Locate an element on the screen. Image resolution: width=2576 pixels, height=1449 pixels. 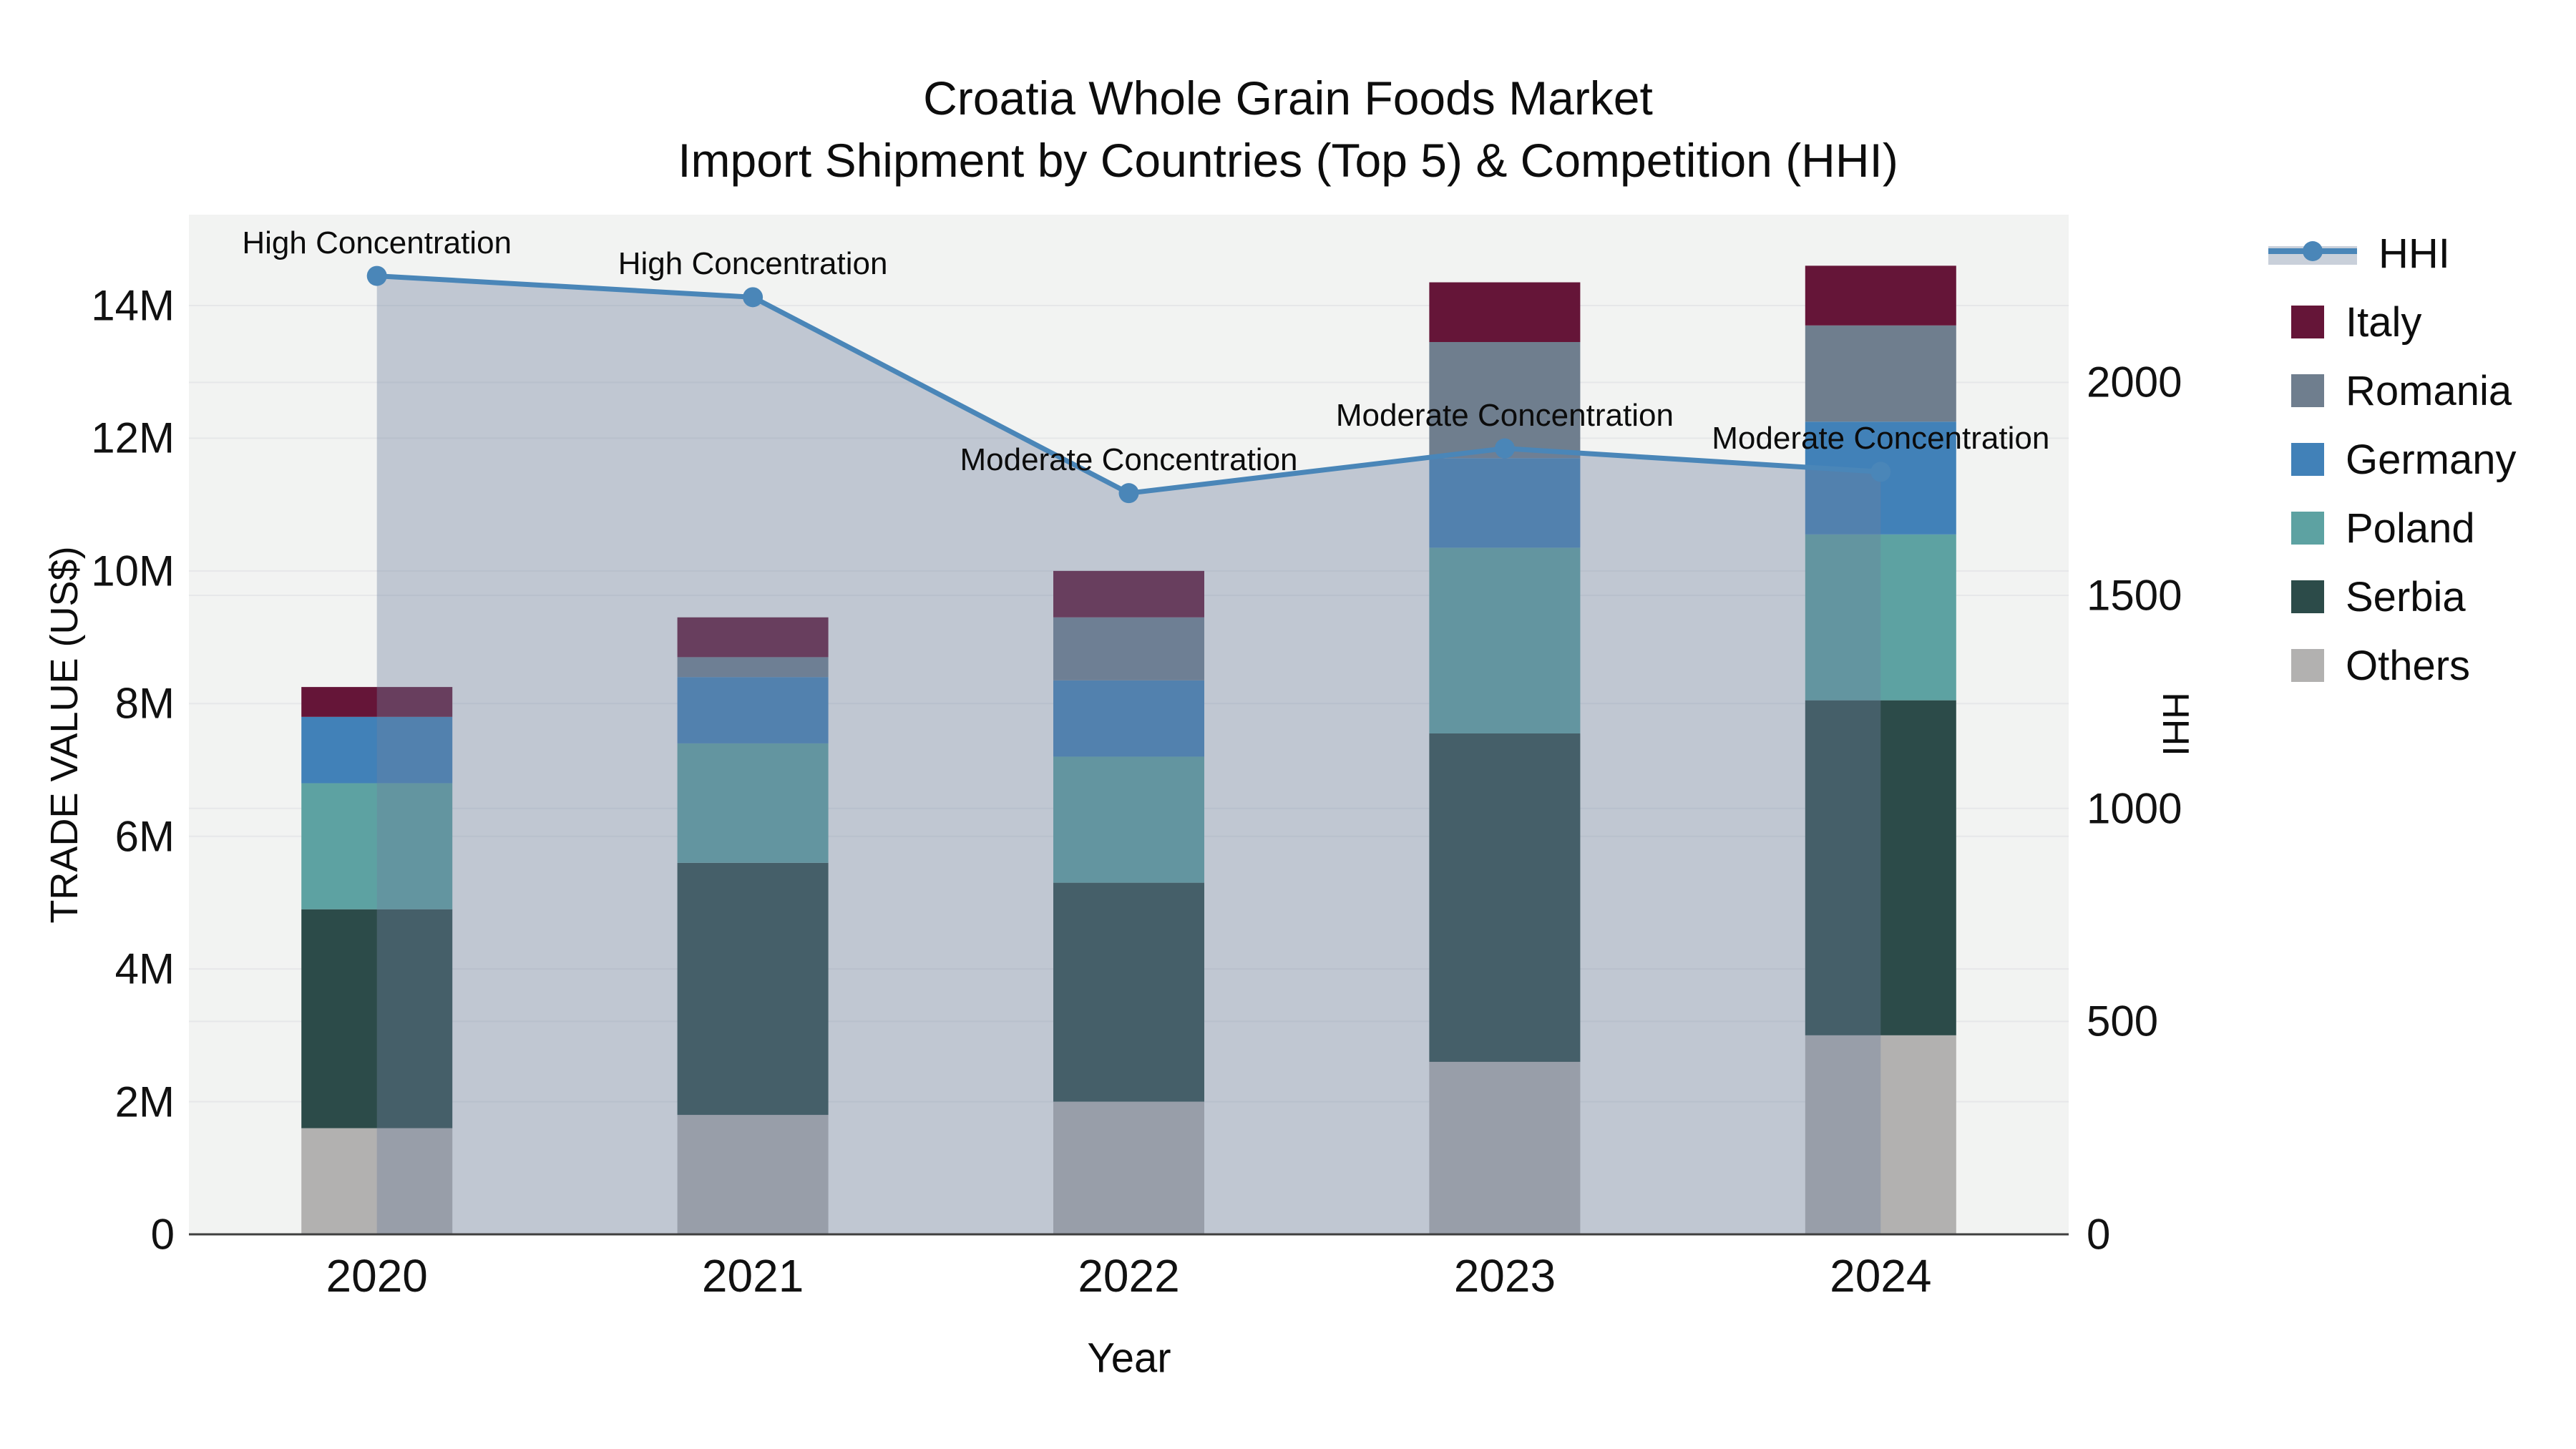
bar-segment-2020-germany is located at coordinates (377, 750).